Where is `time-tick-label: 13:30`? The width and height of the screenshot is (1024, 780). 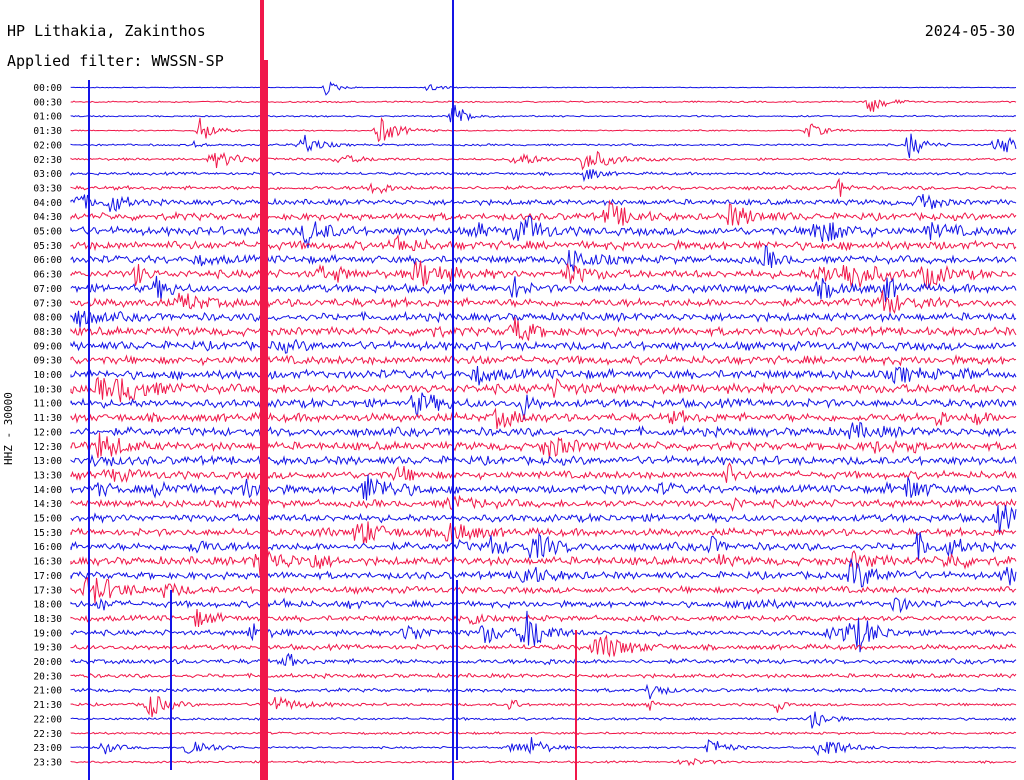
time-tick-label: 13:30 is located at coordinates (47, 475).